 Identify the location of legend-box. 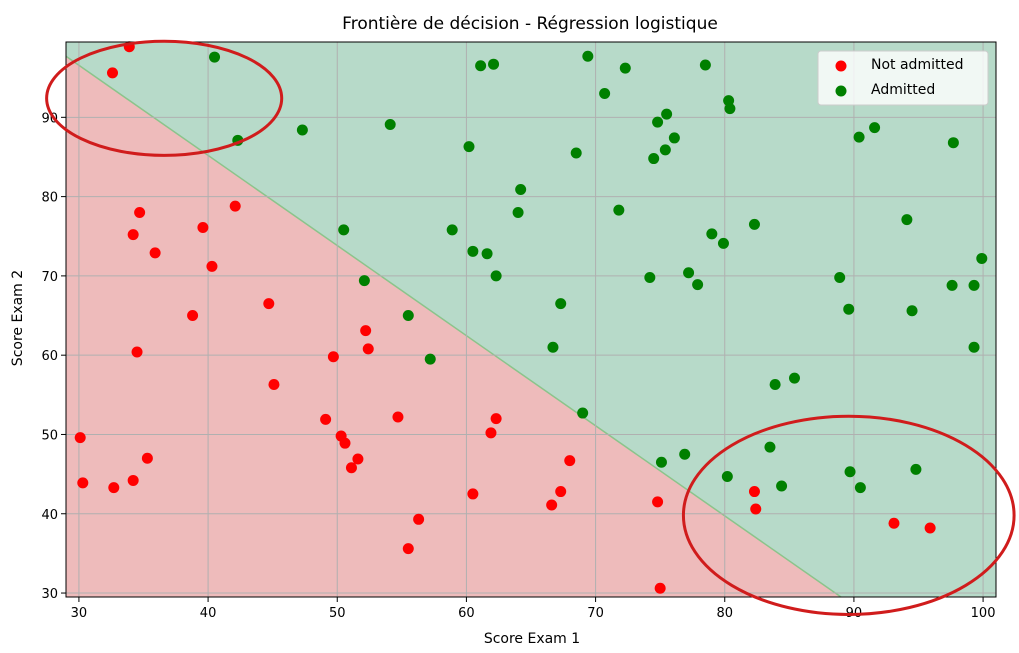
(903, 78).